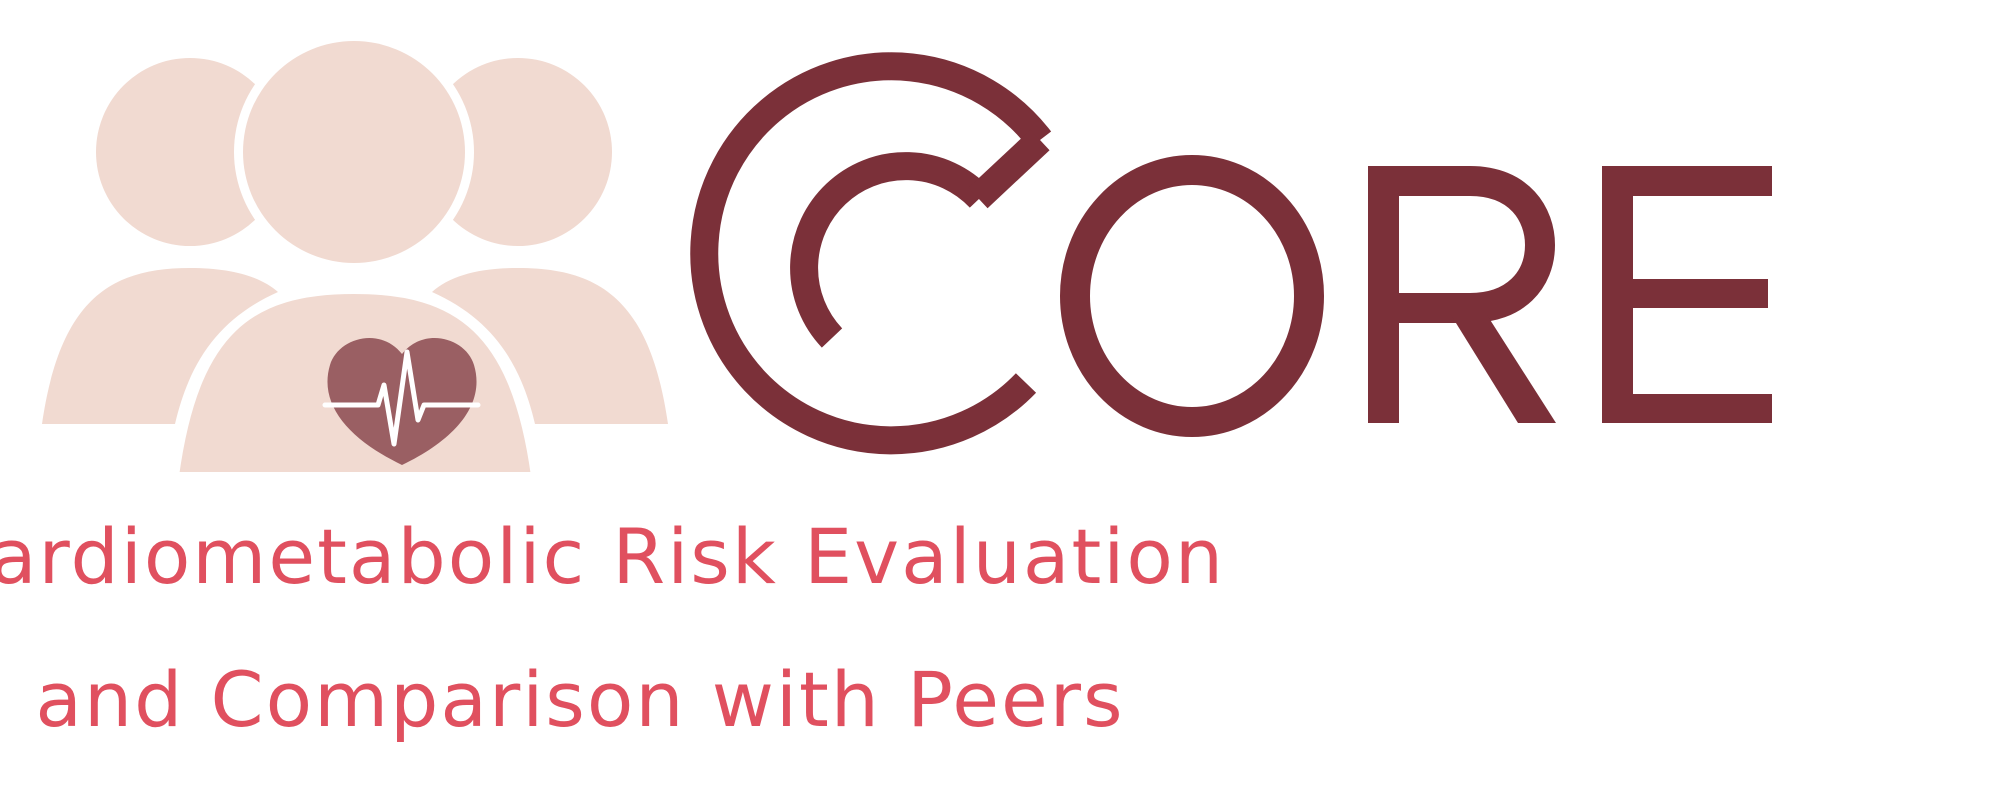 This screenshot has height=800, width=2000. I want to click on wordmark-letter-c, so click(871, 253).